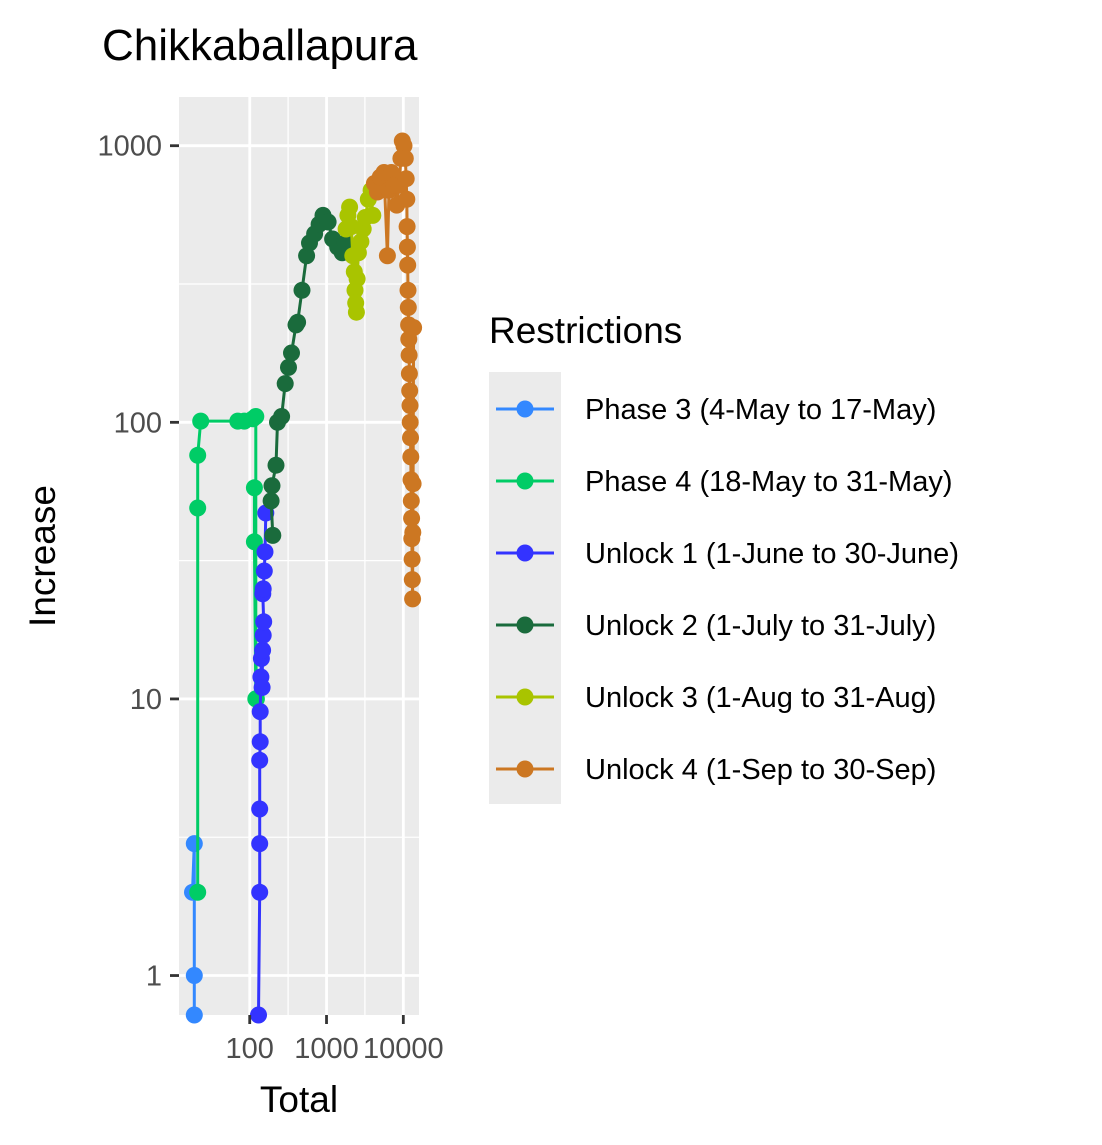 Image resolution: width=1102 pixels, height=1145 pixels. Describe the element at coordinates (760, 626) in the screenshot. I see `legend-label: Unlock 2 (1-July to 31-July)` at that location.